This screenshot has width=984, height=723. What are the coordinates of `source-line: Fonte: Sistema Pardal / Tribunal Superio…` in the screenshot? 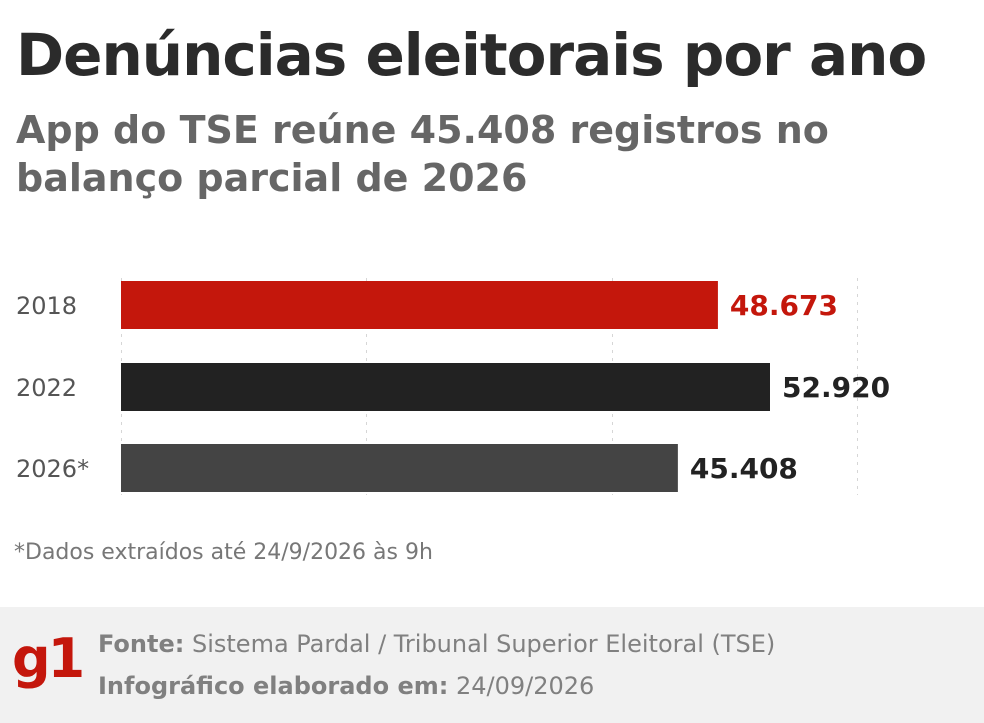 It's located at (436, 644).